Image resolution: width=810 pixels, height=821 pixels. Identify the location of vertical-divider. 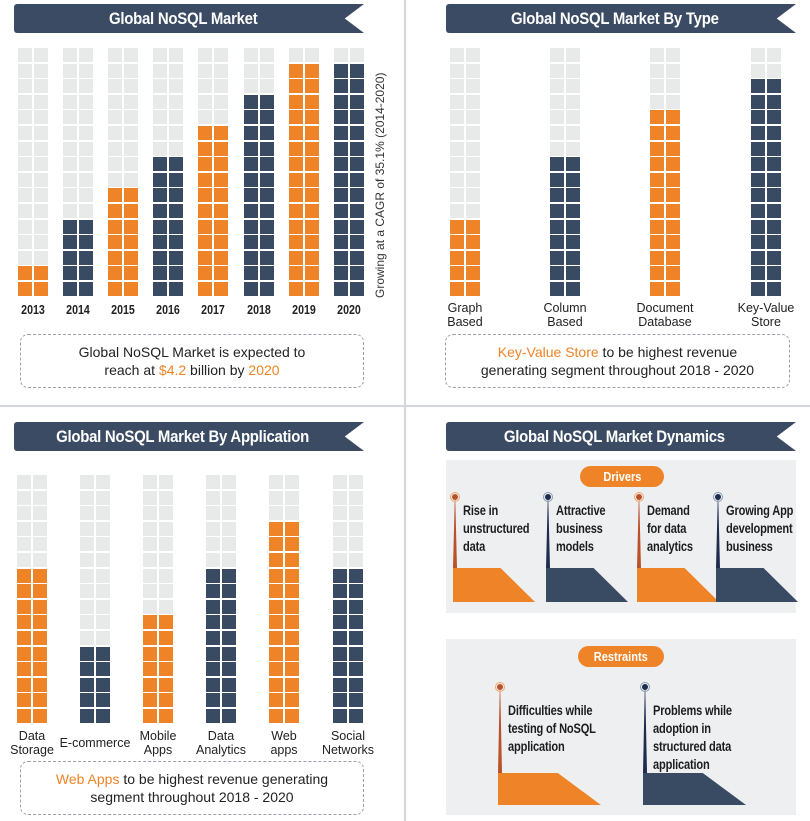
(405, 410).